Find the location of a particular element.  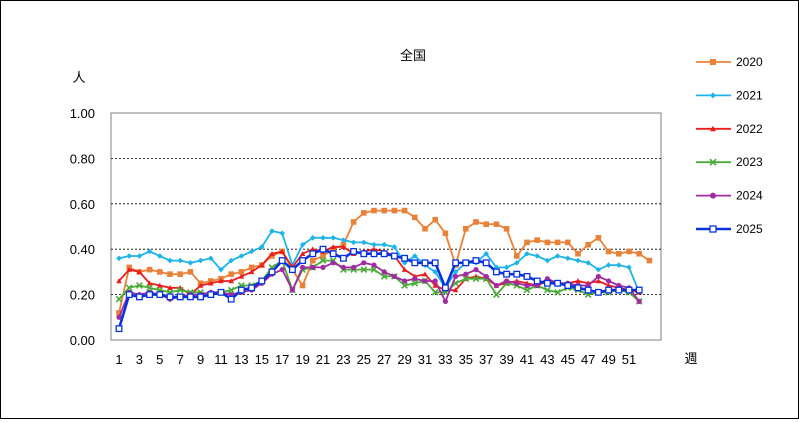

x-tick-label: 37 is located at coordinates (486, 359).